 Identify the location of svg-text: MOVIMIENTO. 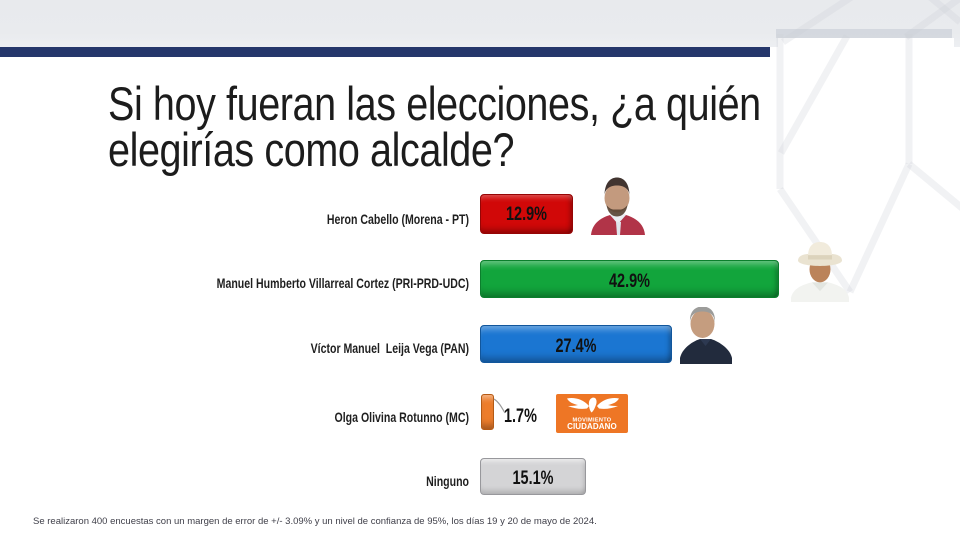
(592, 421).